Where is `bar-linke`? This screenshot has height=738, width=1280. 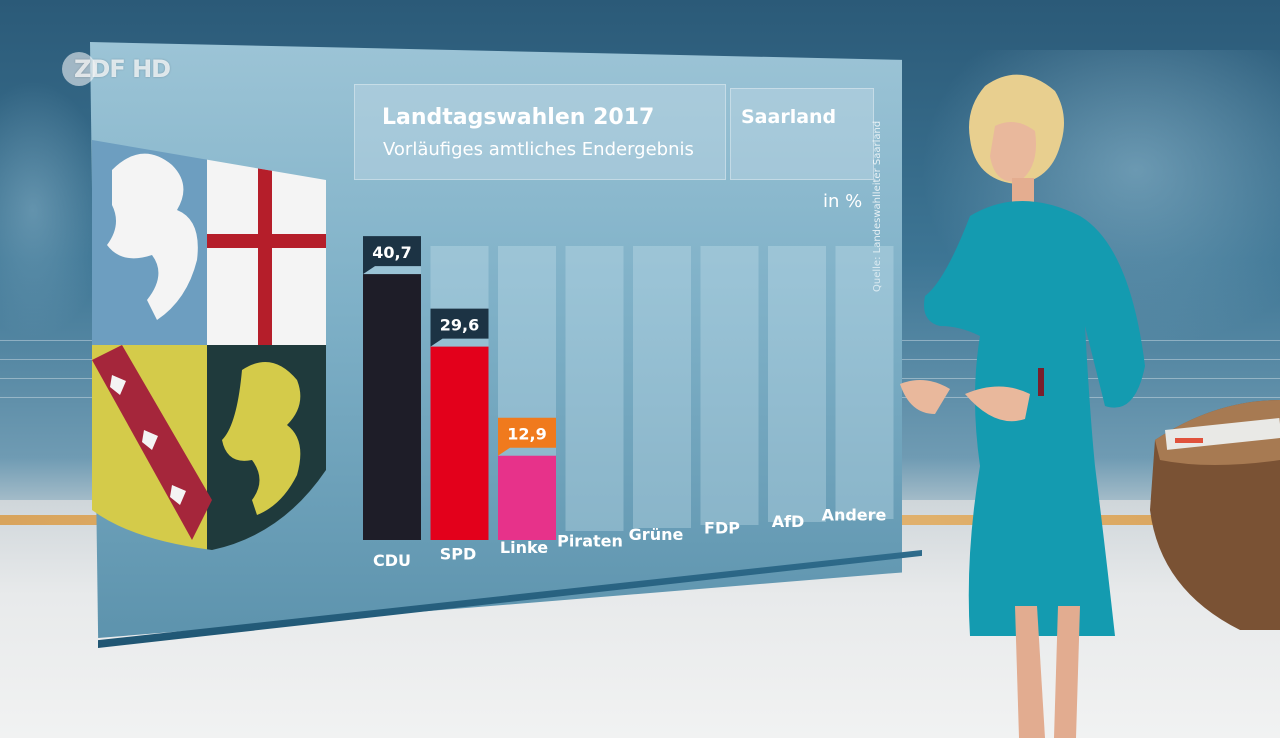
bar-linke is located at coordinates (527, 497).